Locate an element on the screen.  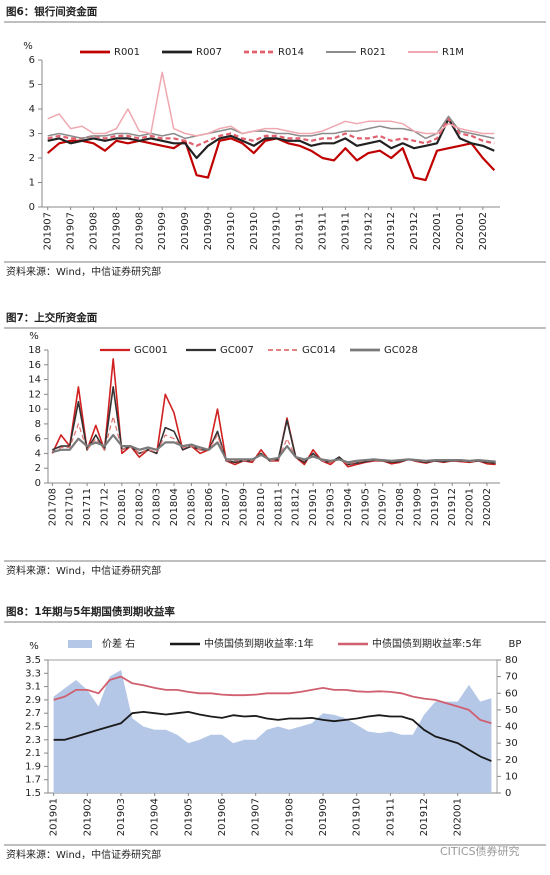
legend-label: R021 is located at coordinates (373, 52).